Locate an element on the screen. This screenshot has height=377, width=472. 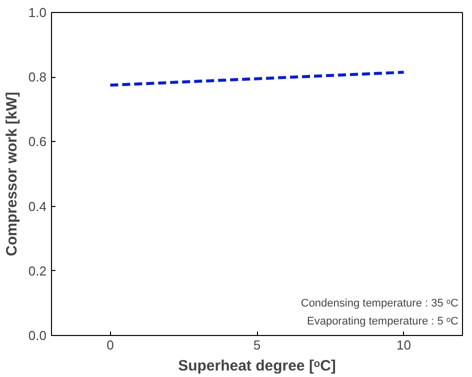
annotation: Condensing temperature : 35 ᵒC is located at coordinates (379, 304).